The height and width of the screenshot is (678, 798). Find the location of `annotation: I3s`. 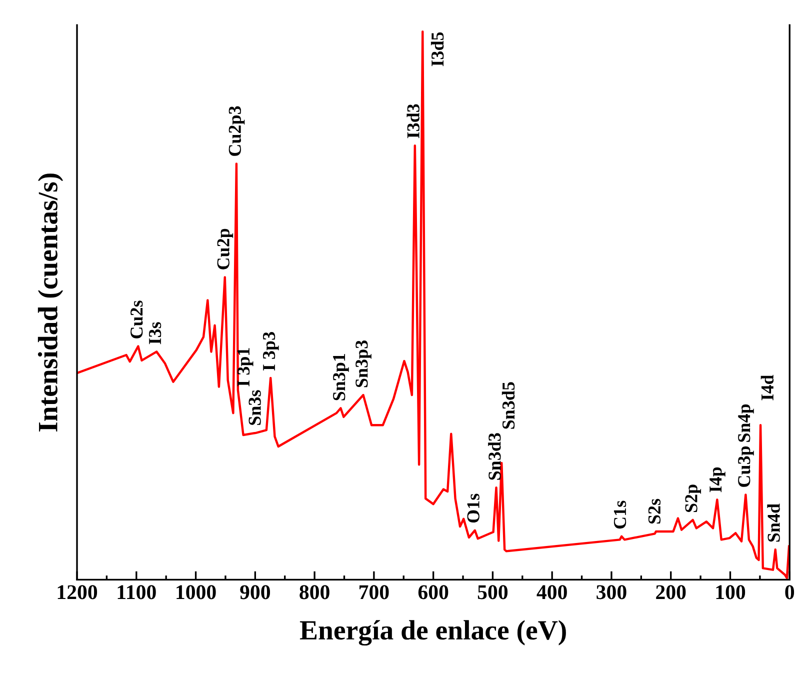

annotation: I3s is located at coordinates (155, 333).